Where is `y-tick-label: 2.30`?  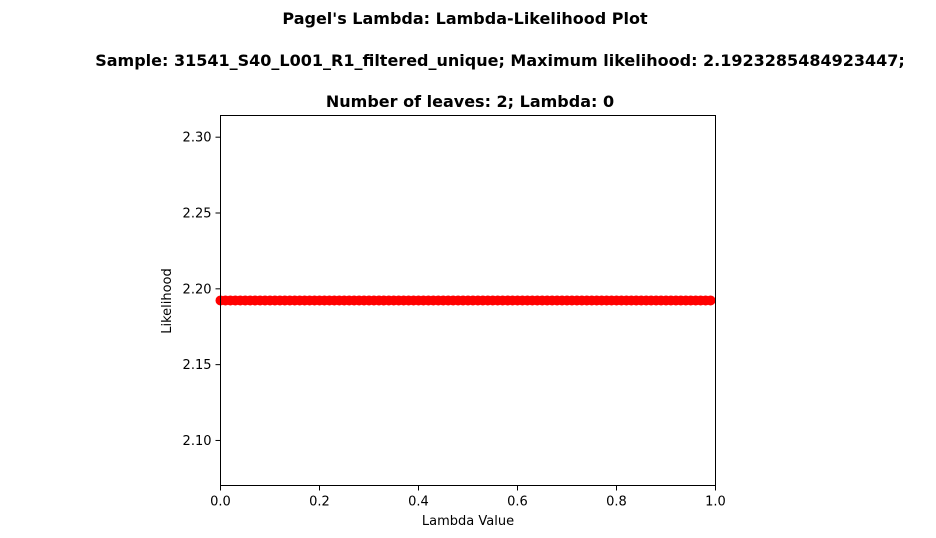 y-tick-label: 2.30 is located at coordinates (197, 138).